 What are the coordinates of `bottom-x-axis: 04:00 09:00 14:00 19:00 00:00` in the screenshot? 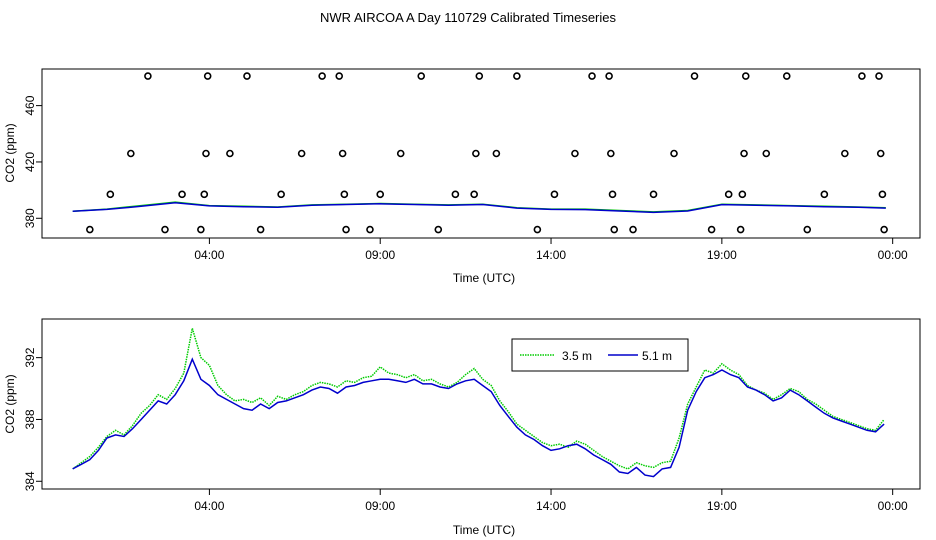 It's located at (551, 501).